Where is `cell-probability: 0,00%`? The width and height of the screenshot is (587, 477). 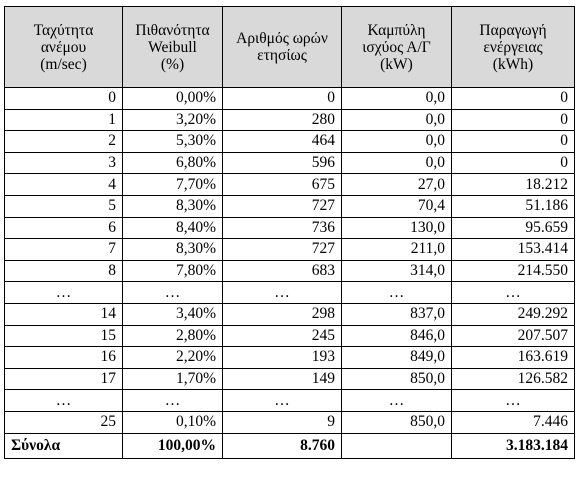 cell-probability: 0,00% is located at coordinates (172, 98).